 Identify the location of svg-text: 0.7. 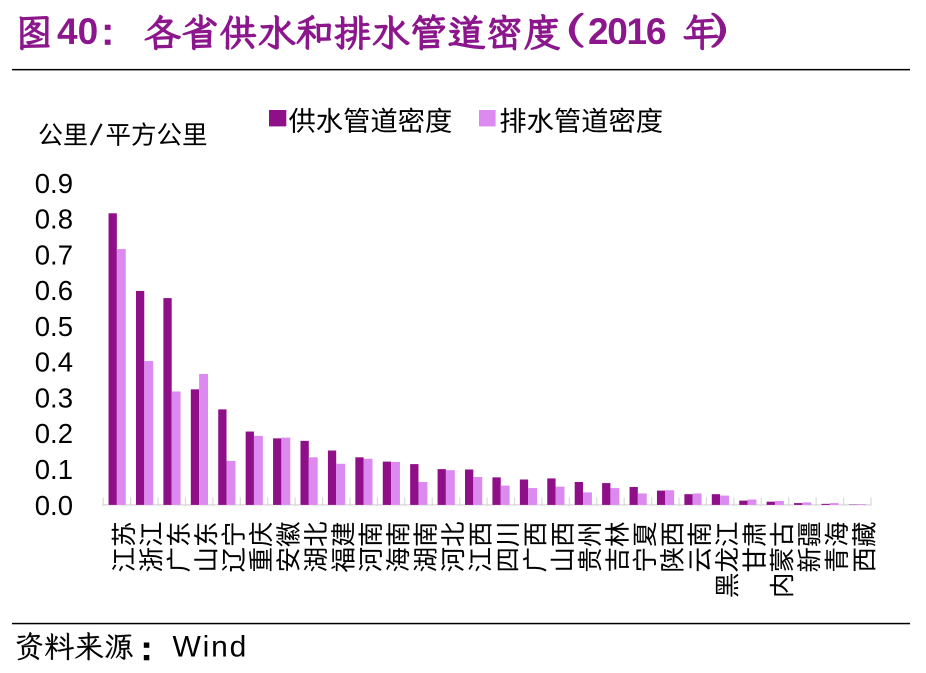
(54, 254).